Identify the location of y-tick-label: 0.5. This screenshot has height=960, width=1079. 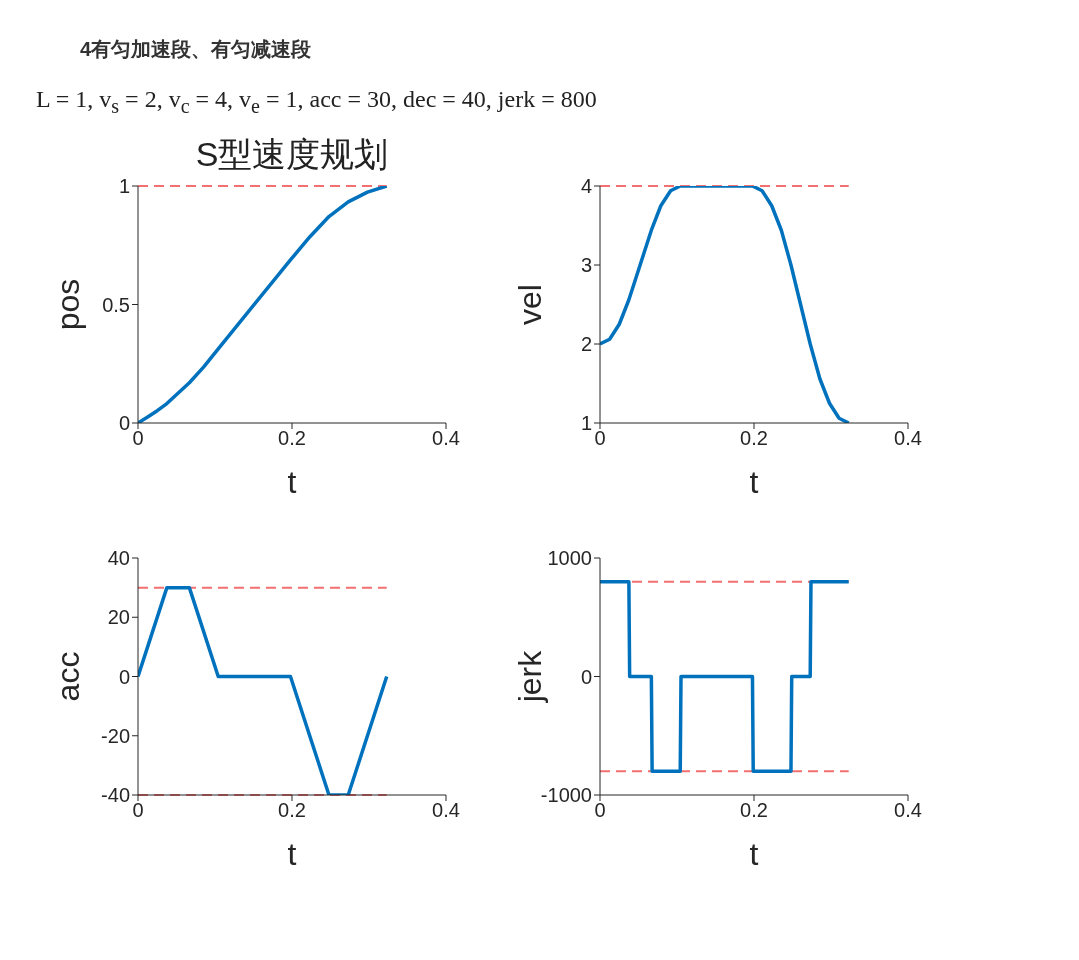
(116, 304).